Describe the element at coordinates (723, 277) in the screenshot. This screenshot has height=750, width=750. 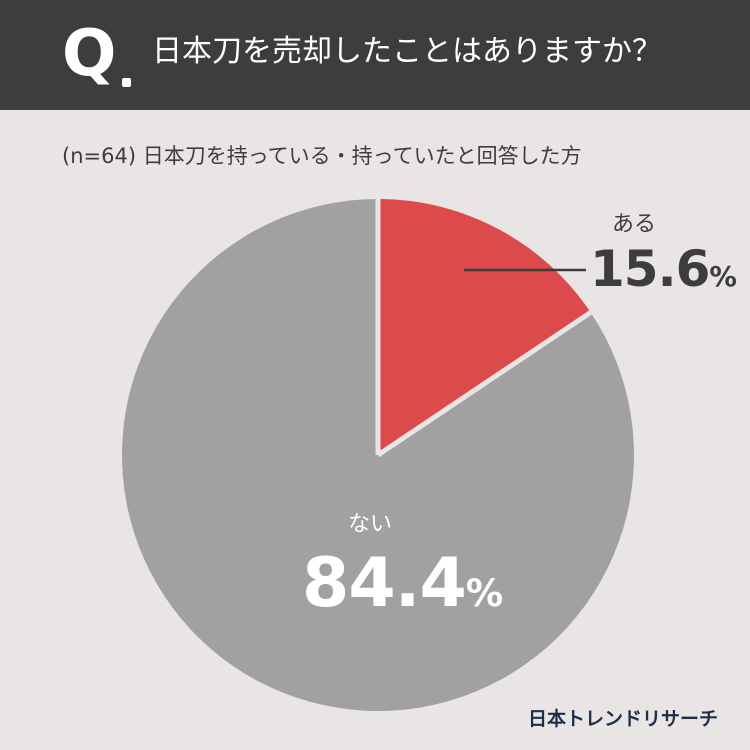
I see `slice-value-aru-unit: %` at that location.